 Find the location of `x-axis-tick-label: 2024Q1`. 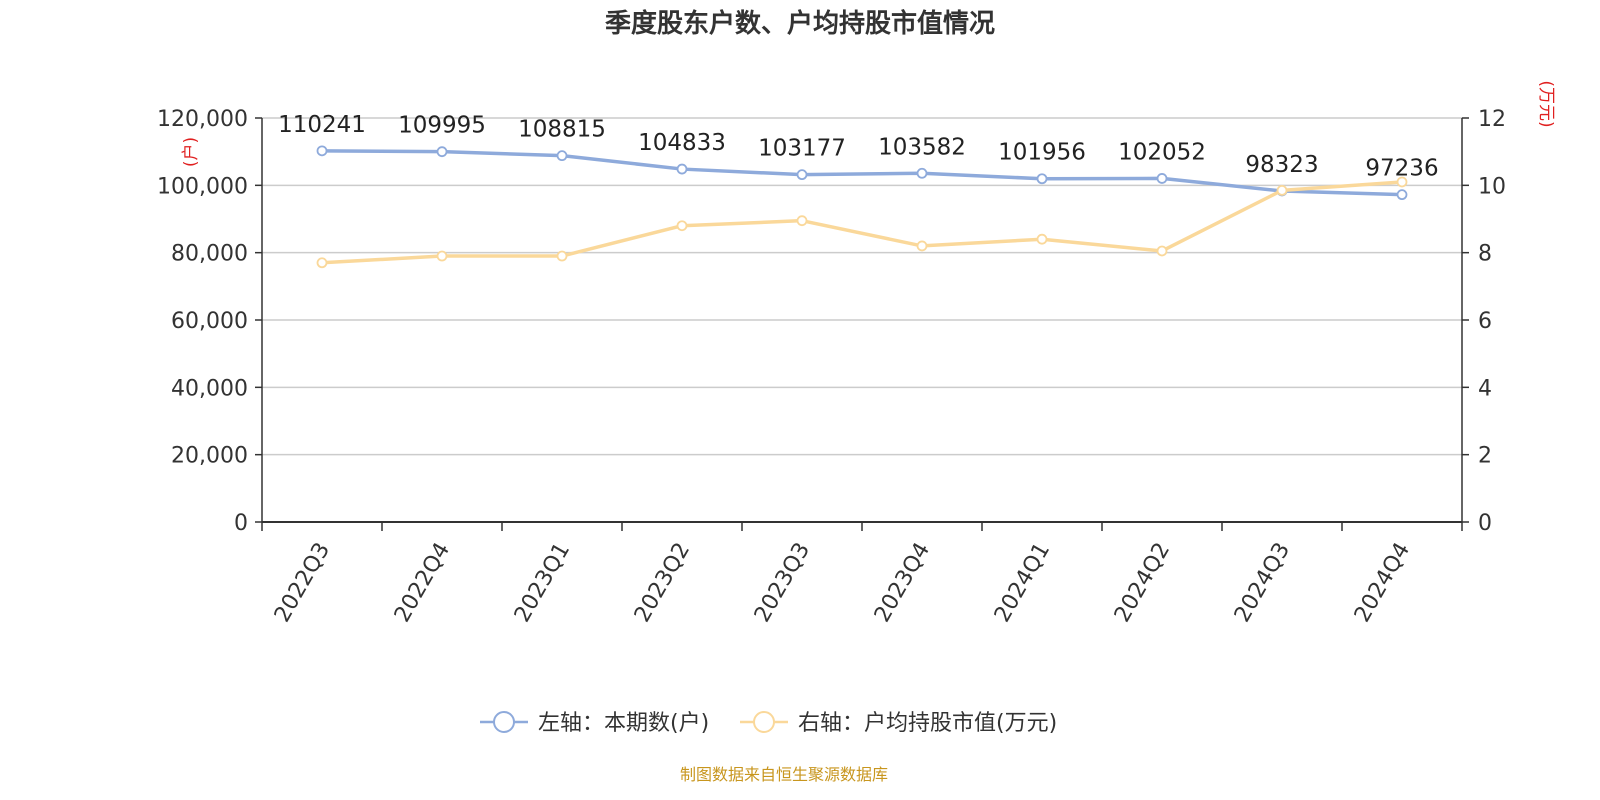

x-axis-tick-label: 2024Q1 is located at coordinates (1022, 583).